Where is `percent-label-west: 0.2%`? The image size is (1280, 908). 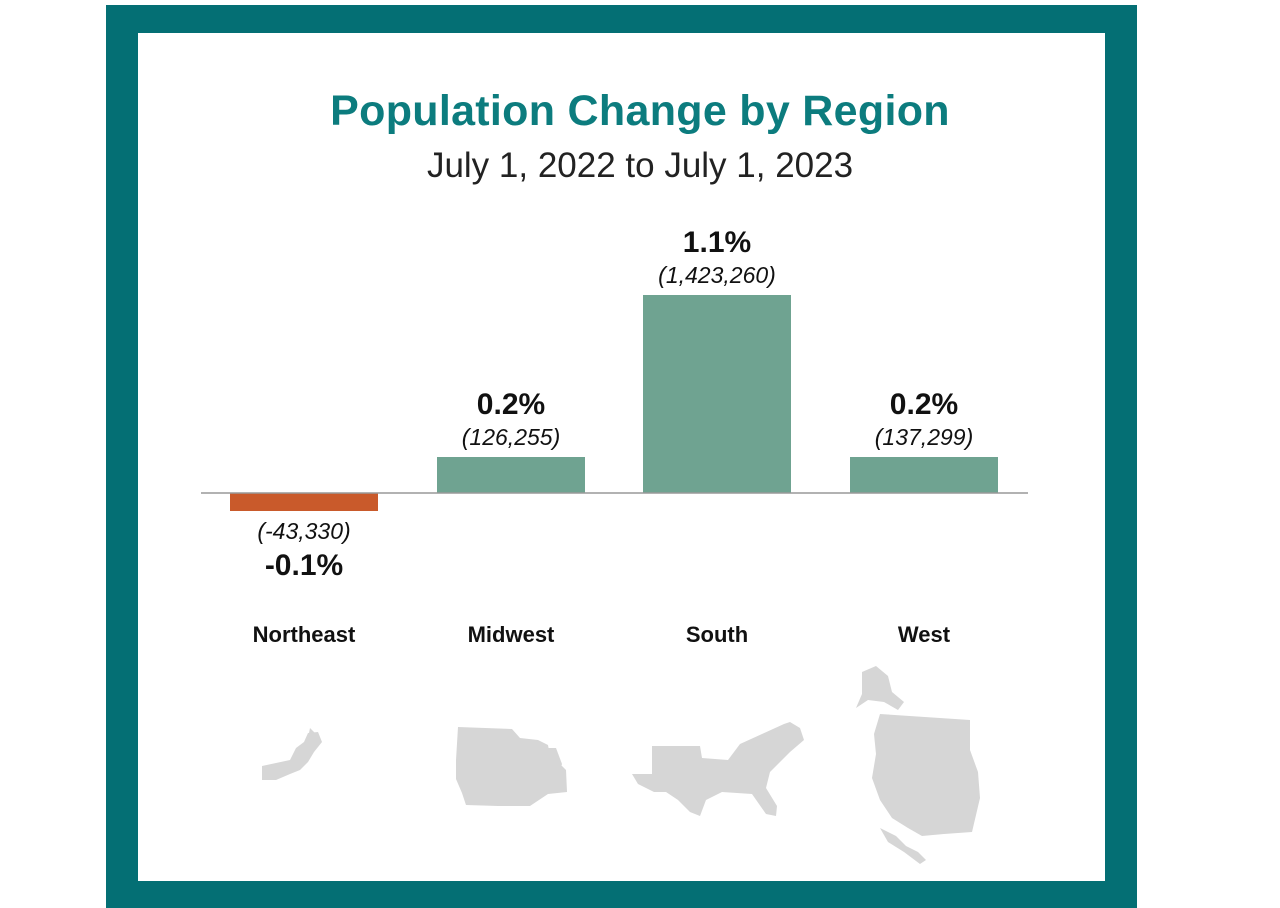
percent-label-west: 0.2% is located at coordinates (924, 404).